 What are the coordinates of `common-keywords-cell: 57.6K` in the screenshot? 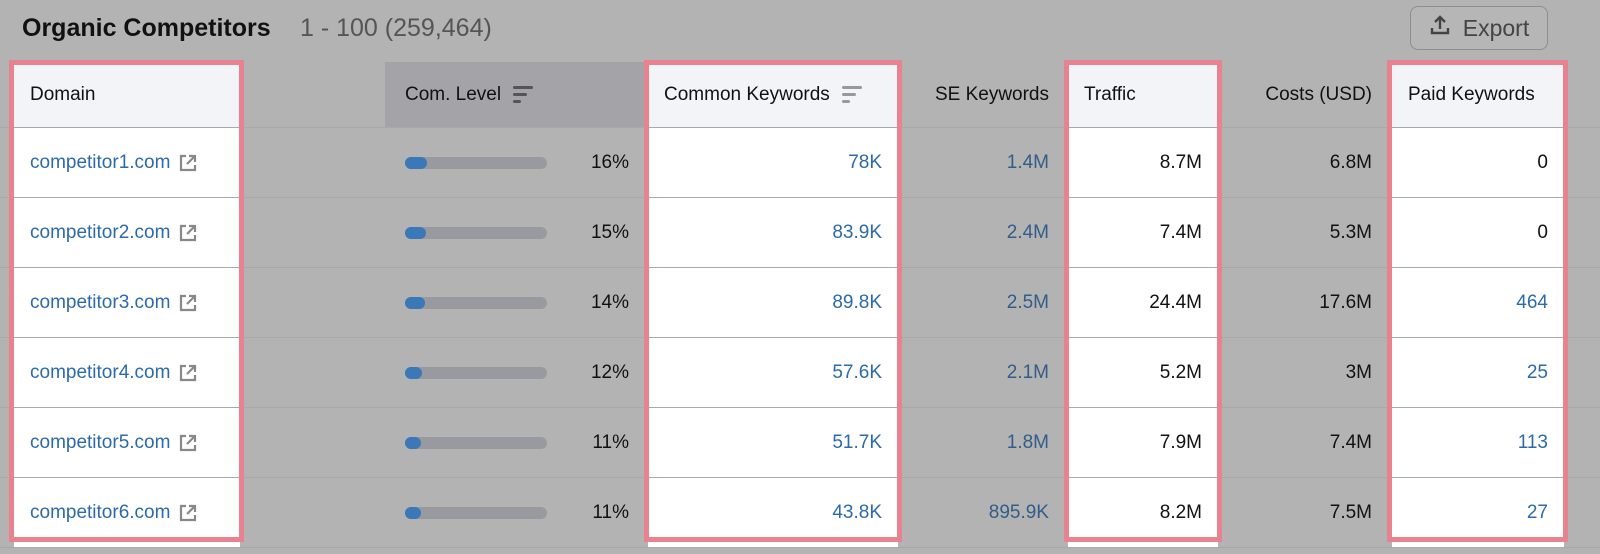 It's located at (773, 372).